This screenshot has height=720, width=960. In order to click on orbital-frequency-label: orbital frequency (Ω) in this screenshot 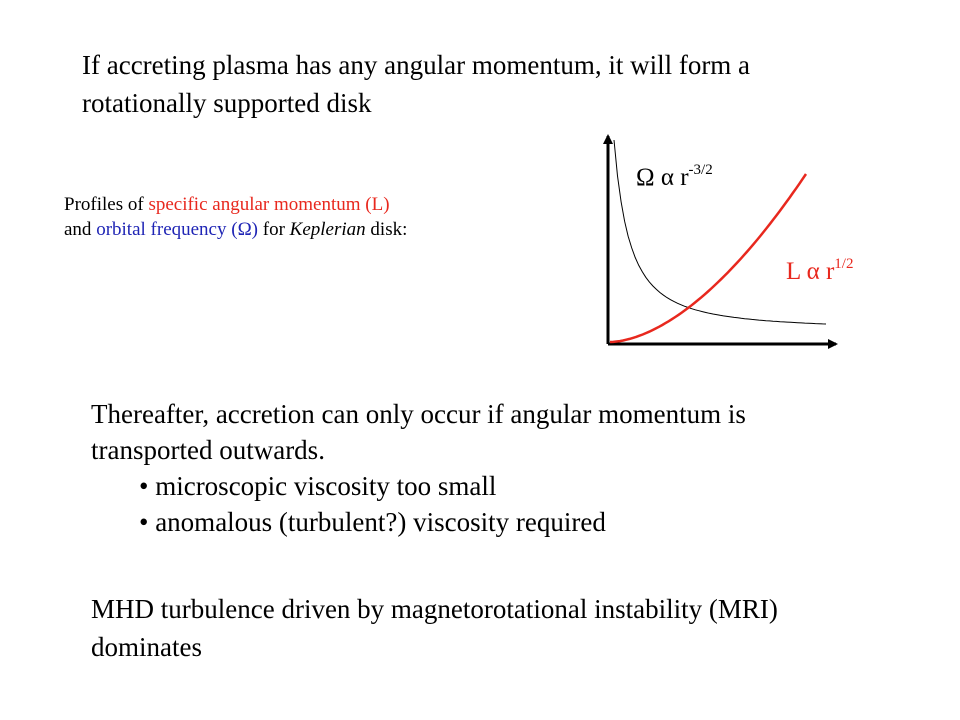, I will do `click(177, 229)`.